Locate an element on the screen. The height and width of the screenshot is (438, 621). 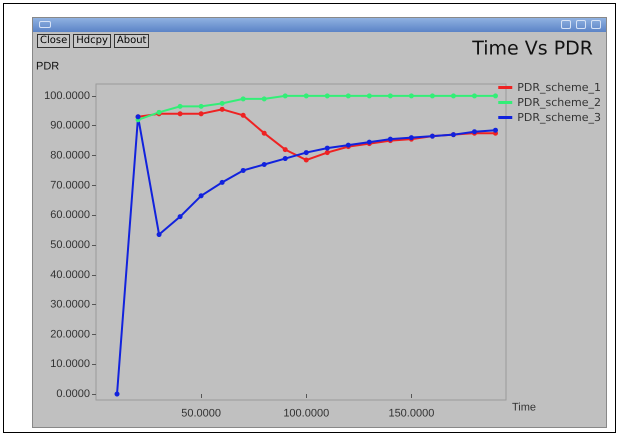
y-tick-label: 0.0000 is located at coordinates (73, 394).